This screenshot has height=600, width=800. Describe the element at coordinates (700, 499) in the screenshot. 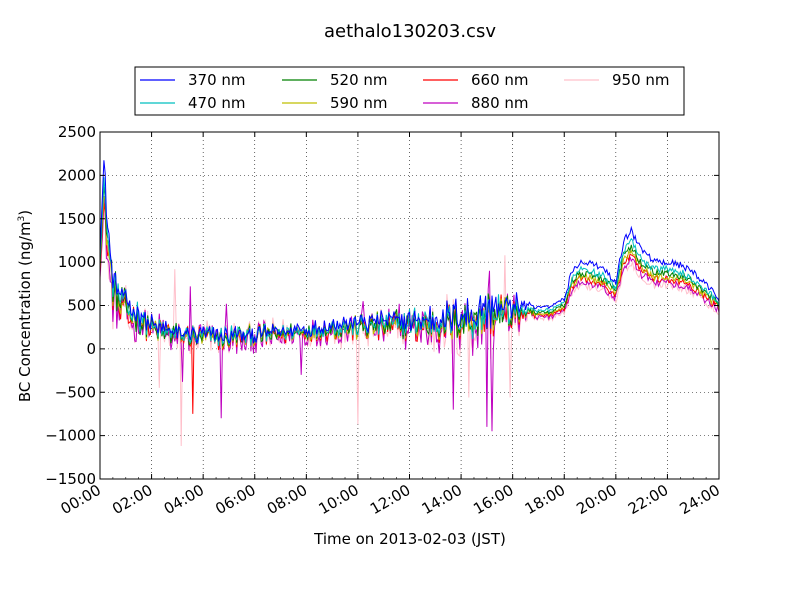

I see `x-tick-label: 24:00` at that location.